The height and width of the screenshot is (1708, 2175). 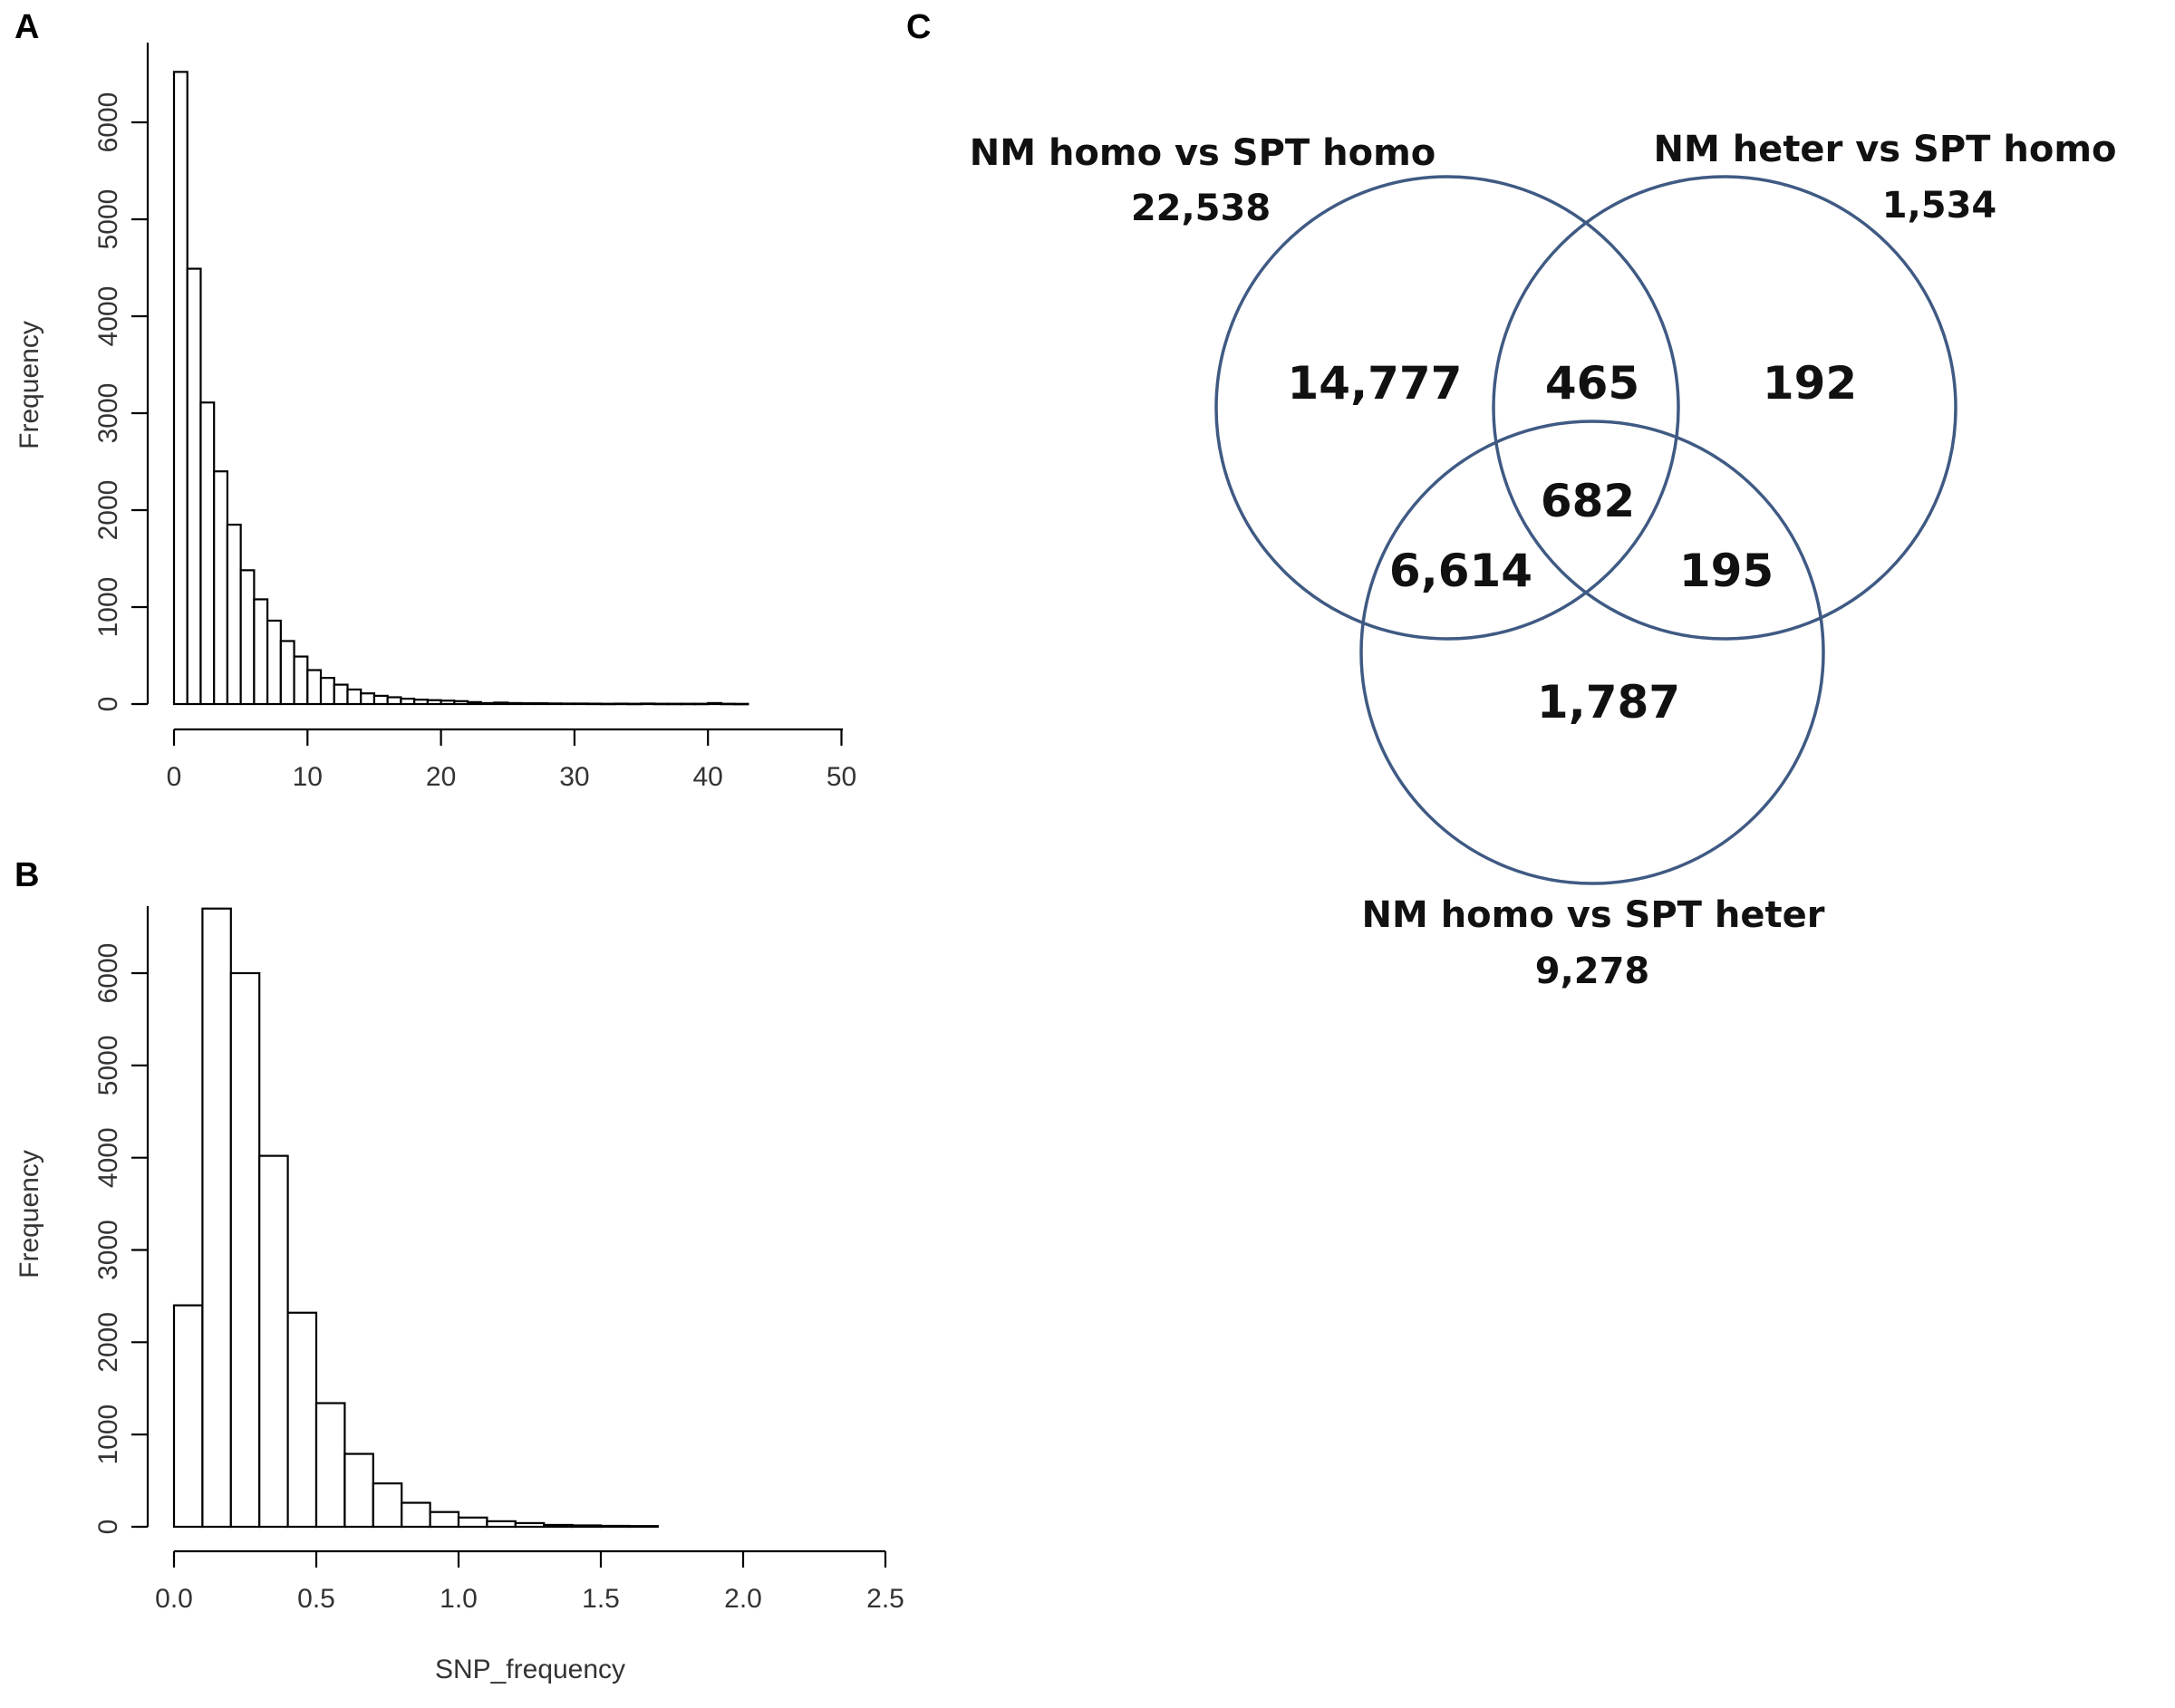 I want to click on venn-set-1-total: 22,538, so click(x=1201, y=208).